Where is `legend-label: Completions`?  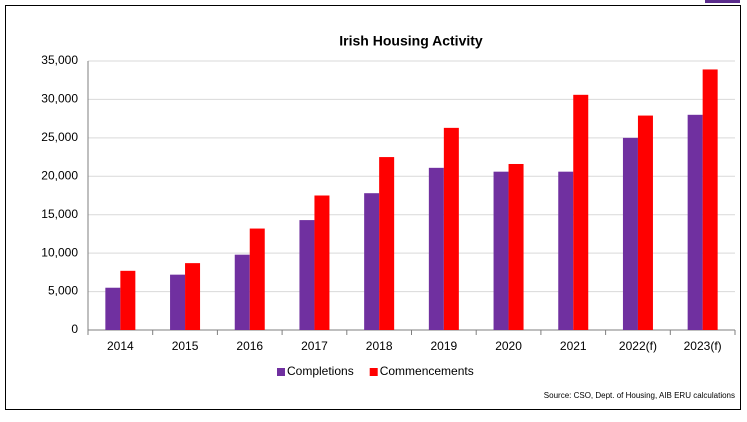 legend-label: Completions is located at coordinates (320, 371).